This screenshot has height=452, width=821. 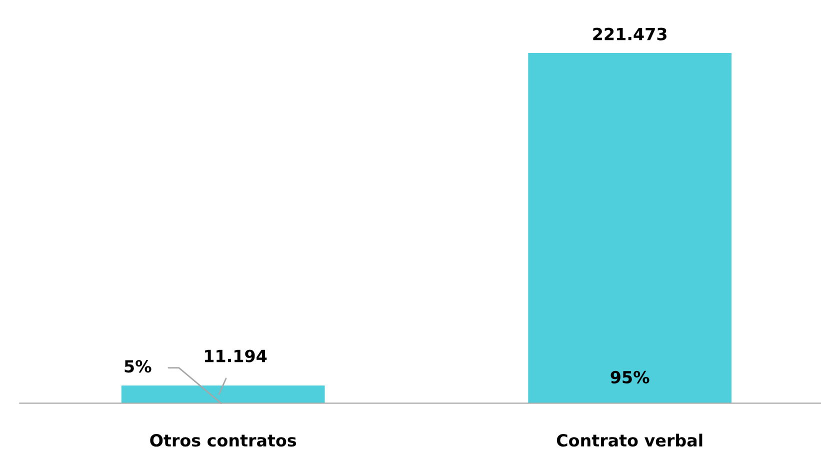 I want to click on data-label: 11.194, so click(x=236, y=356).